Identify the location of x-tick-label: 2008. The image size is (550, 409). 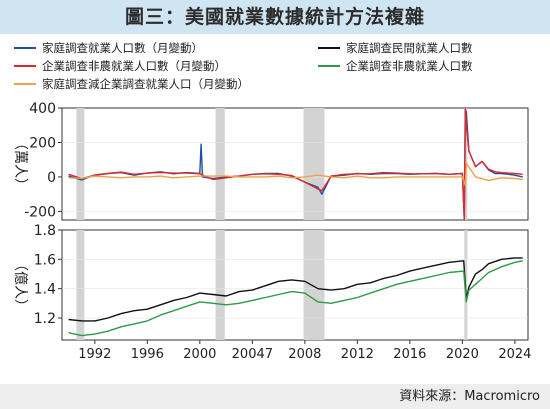
(304, 354).